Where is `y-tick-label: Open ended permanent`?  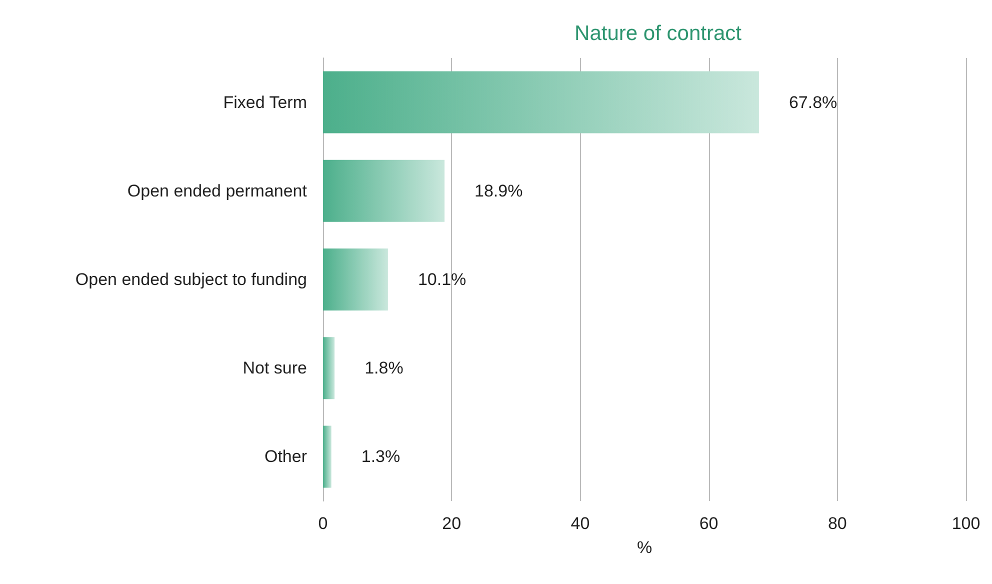
y-tick-label: Open ended permanent is located at coordinates (217, 190).